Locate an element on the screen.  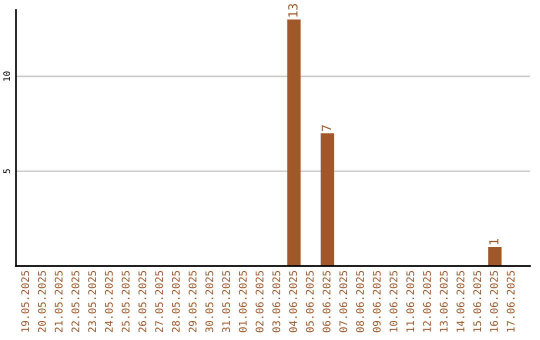
x-tick-label: 02.06.2025 is located at coordinates (260, 301).